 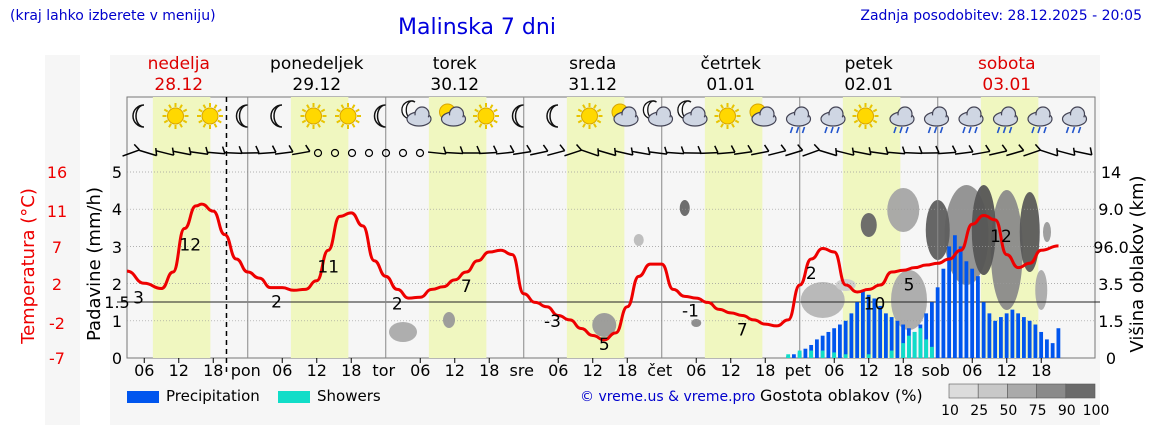 I want to click on cloud-density-tick: 25, so click(x=979, y=411).